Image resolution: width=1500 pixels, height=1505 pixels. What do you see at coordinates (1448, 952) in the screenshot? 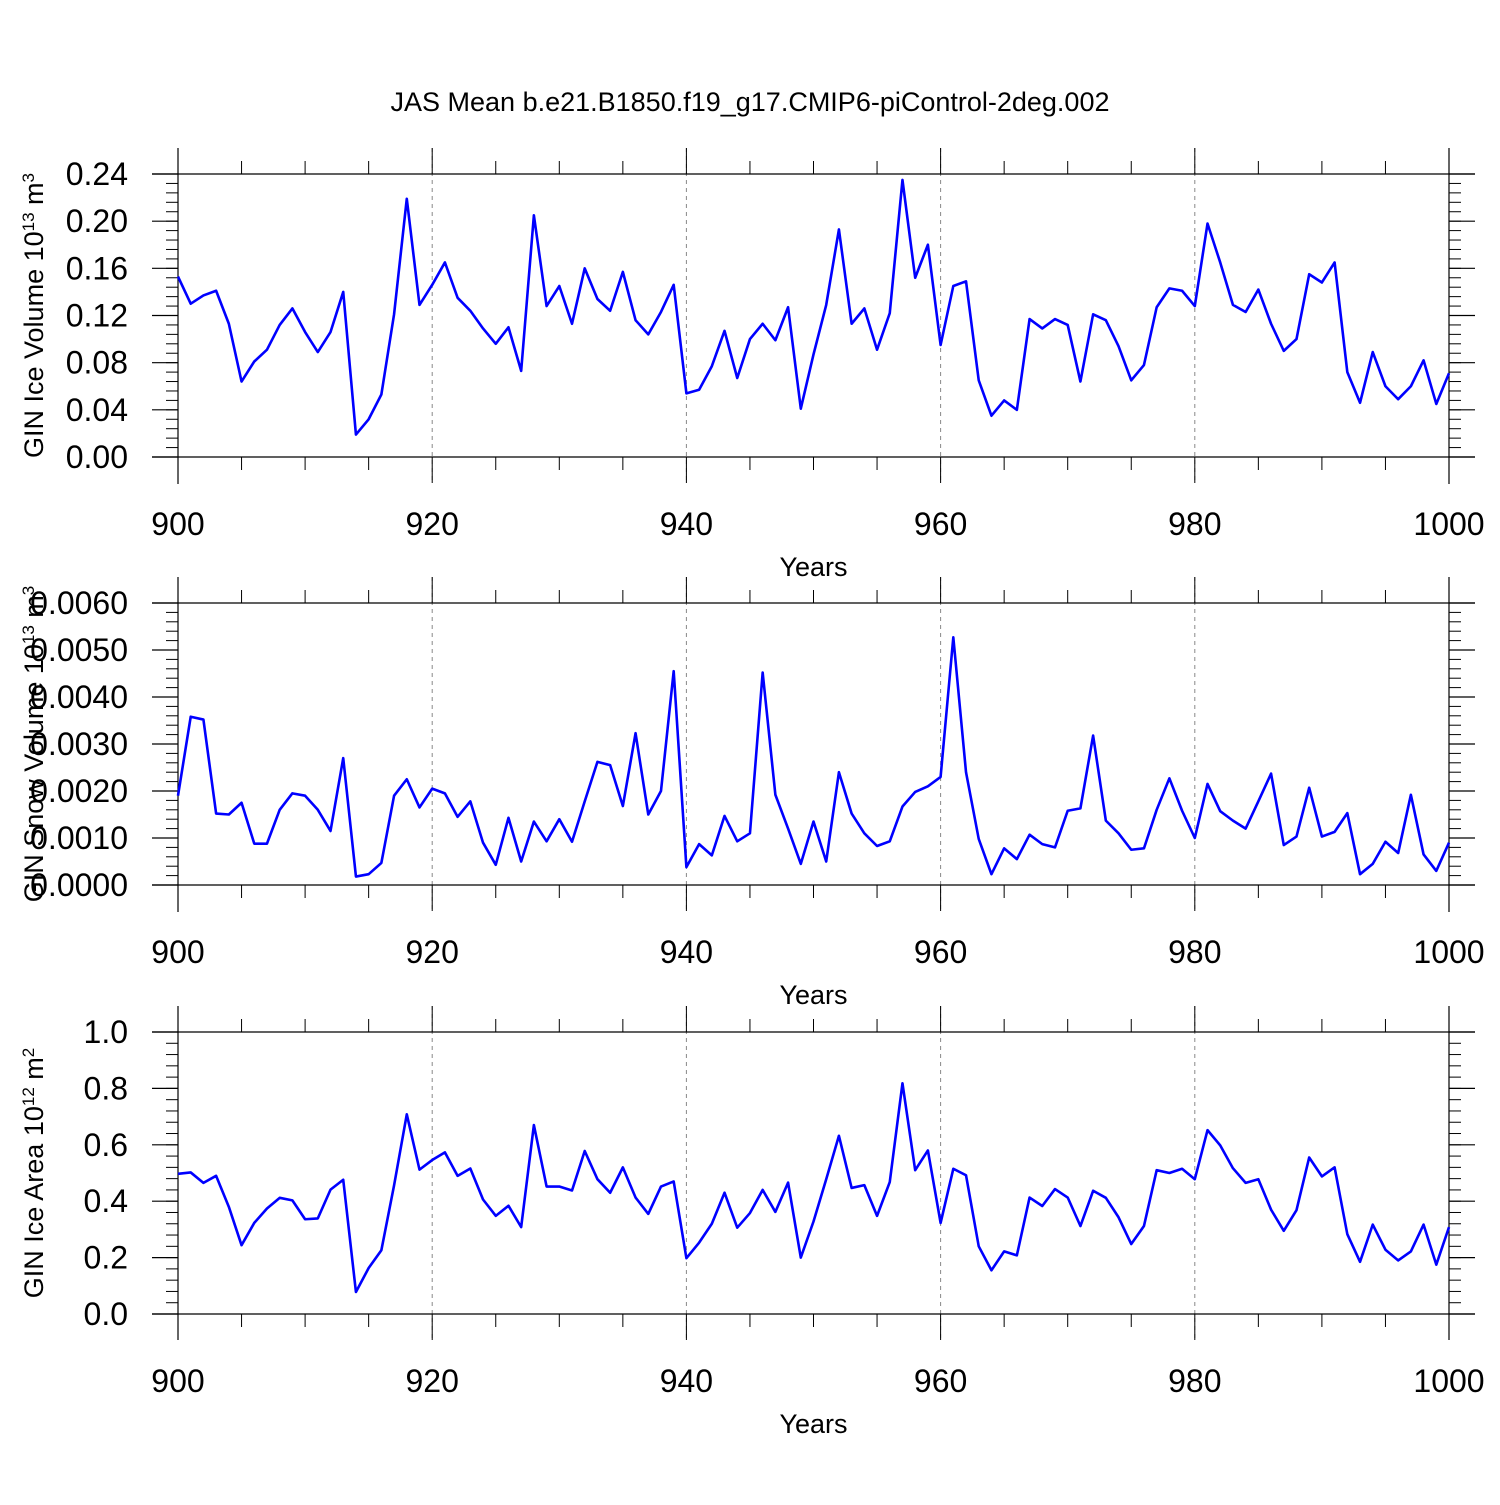
I see `panel2-xtick-label-1000: 1000` at bounding box center [1448, 952].